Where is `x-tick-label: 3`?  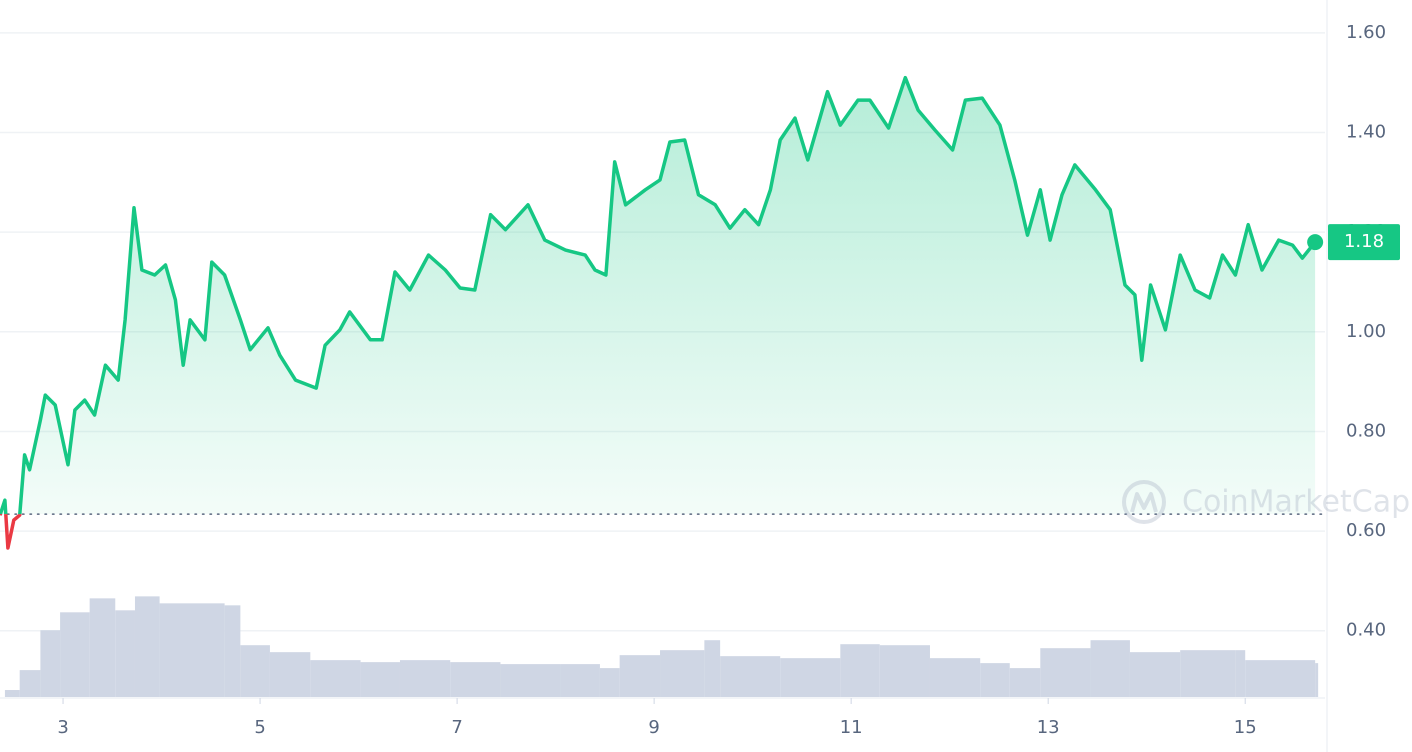 x-tick-label: 3 is located at coordinates (62, 727).